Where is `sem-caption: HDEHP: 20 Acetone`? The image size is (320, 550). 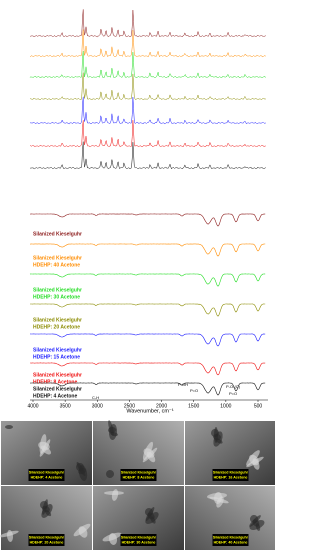
sem-caption: HDEHP: 20 Acetone is located at coordinates (47, 542).